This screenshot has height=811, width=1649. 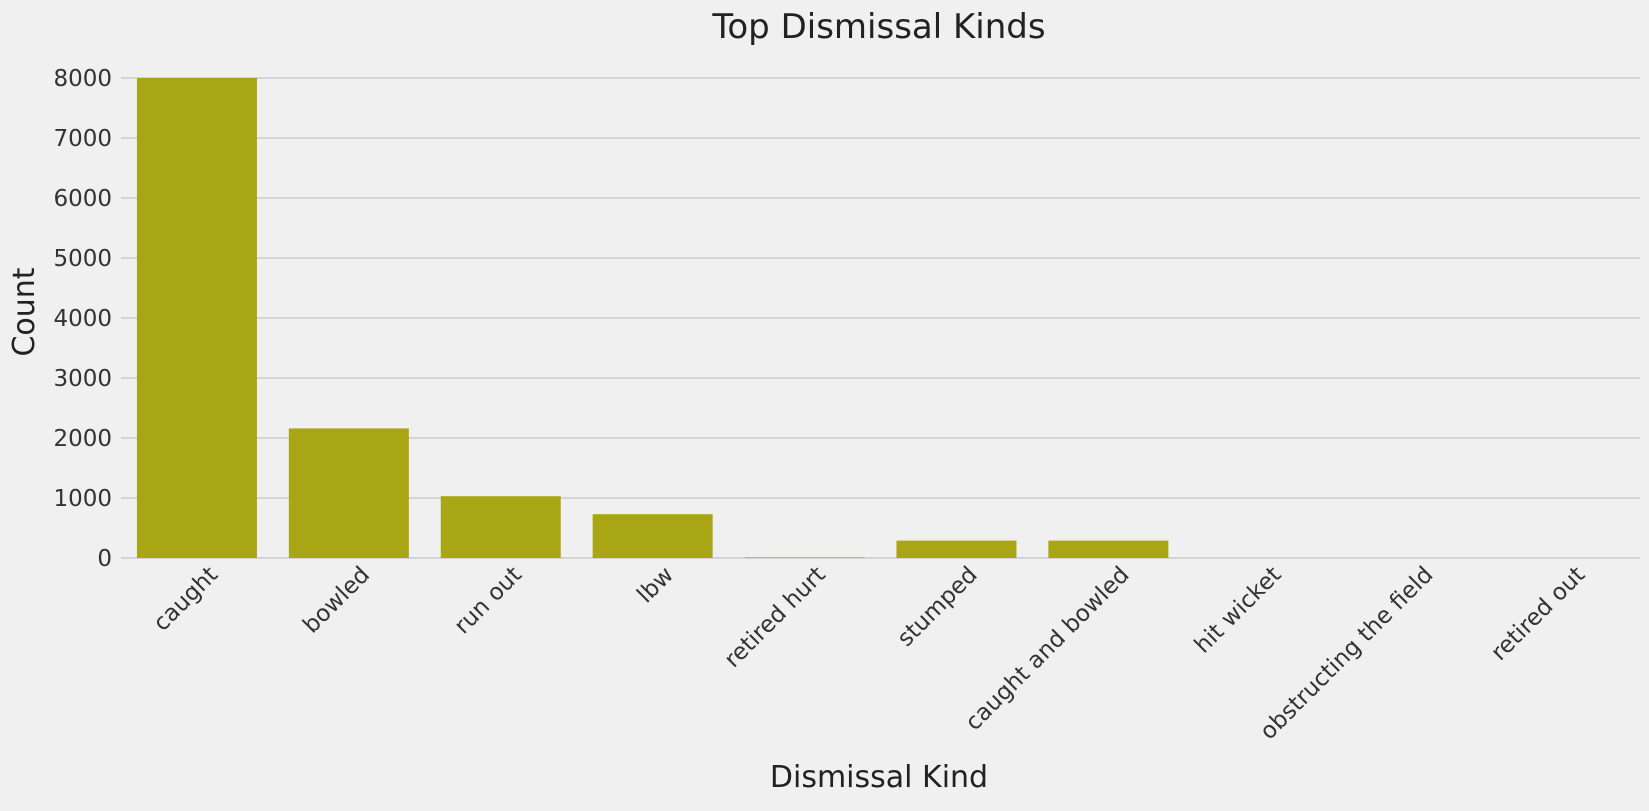 What do you see at coordinates (1108, 549) in the screenshot?
I see `bar-caught-and-bowled` at bounding box center [1108, 549].